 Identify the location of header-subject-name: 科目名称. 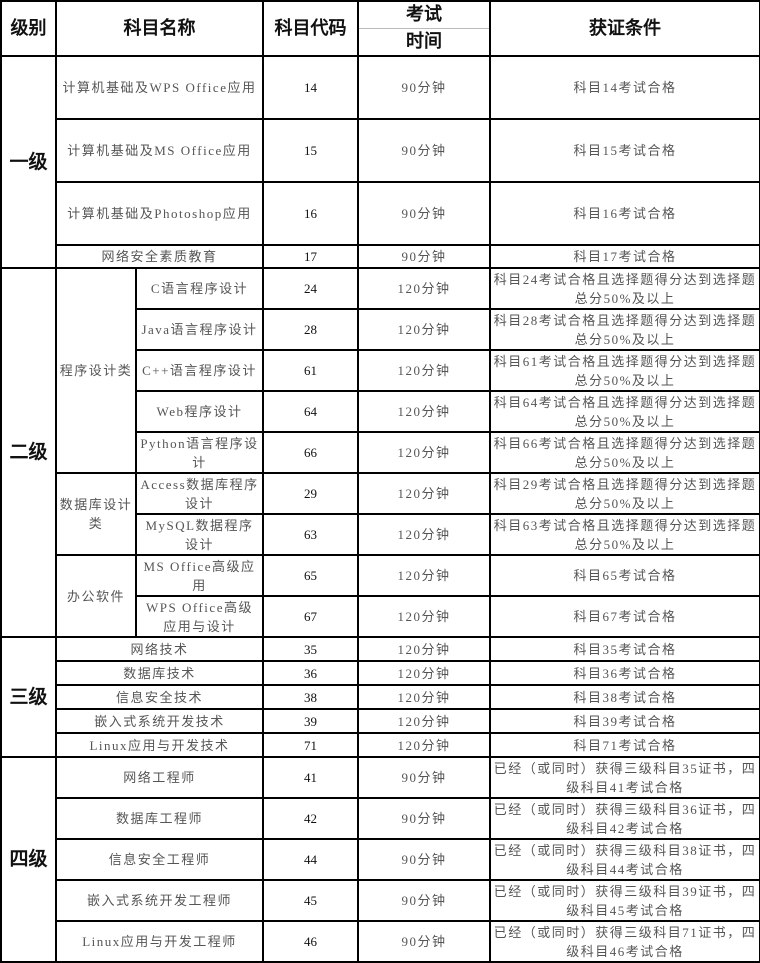
(159, 28).